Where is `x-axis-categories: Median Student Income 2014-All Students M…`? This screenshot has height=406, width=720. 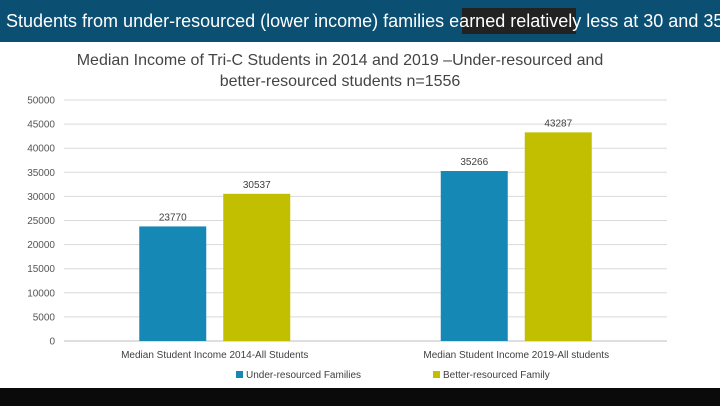 x-axis-categories: Median Student Income 2014-All Students M… is located at coordinates (365, 355).